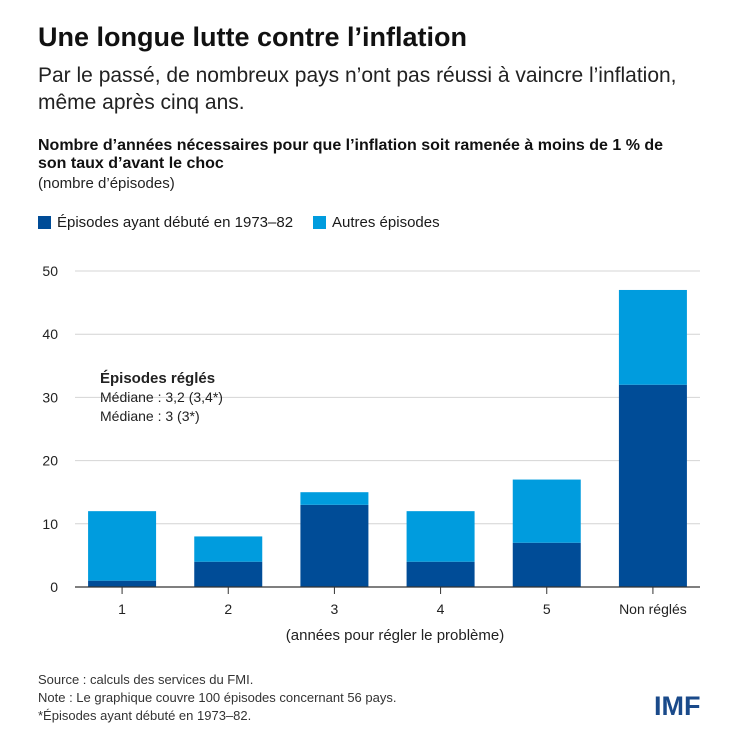  Describe the element at coordinates (386, 222) in the screenshot. I see `legend-label-other: Autres épisodes` at that location.